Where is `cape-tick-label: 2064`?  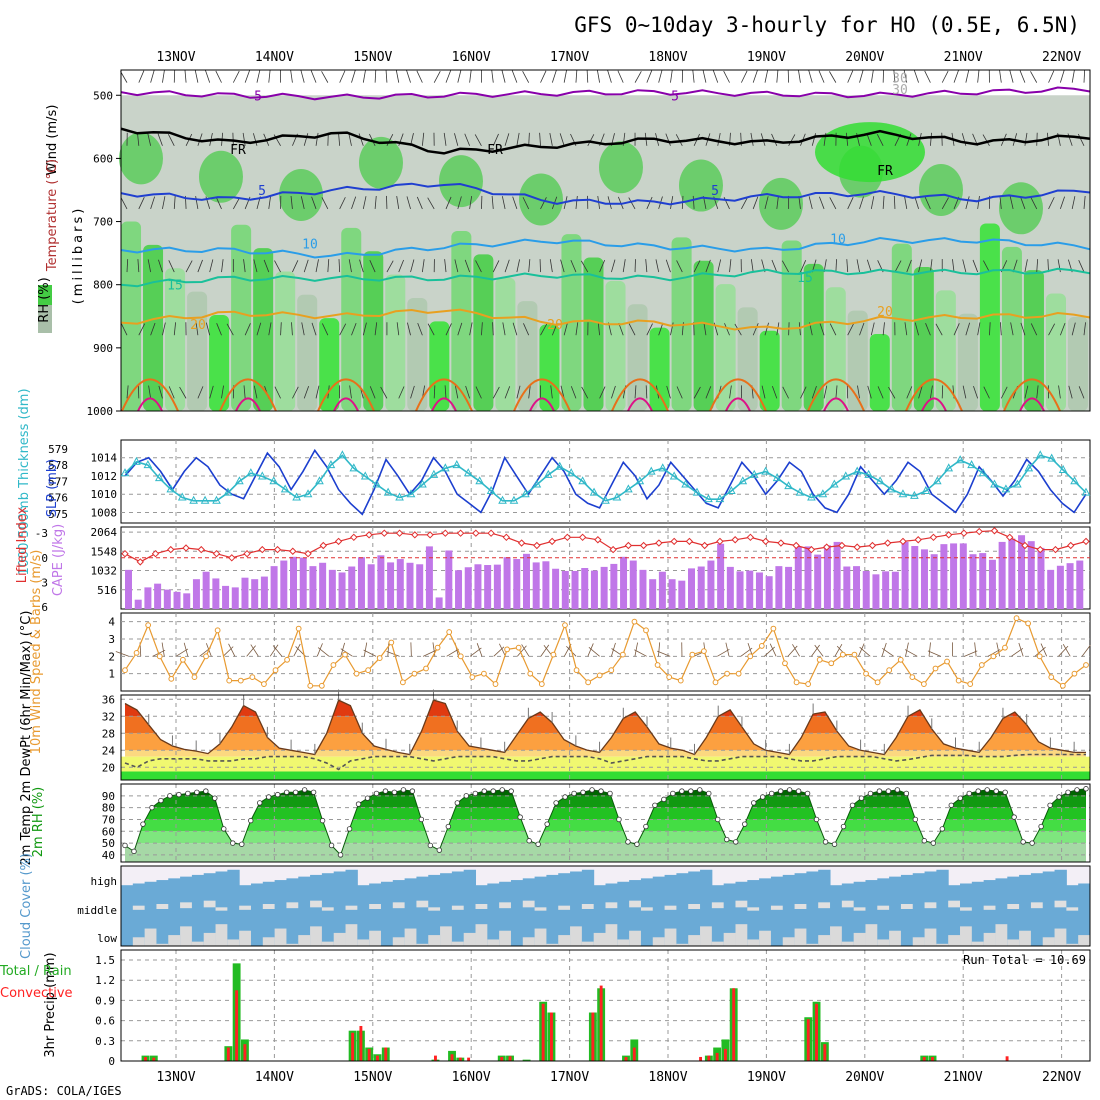
cape-tick-label: 2064 is located at coordinates (104, 532).